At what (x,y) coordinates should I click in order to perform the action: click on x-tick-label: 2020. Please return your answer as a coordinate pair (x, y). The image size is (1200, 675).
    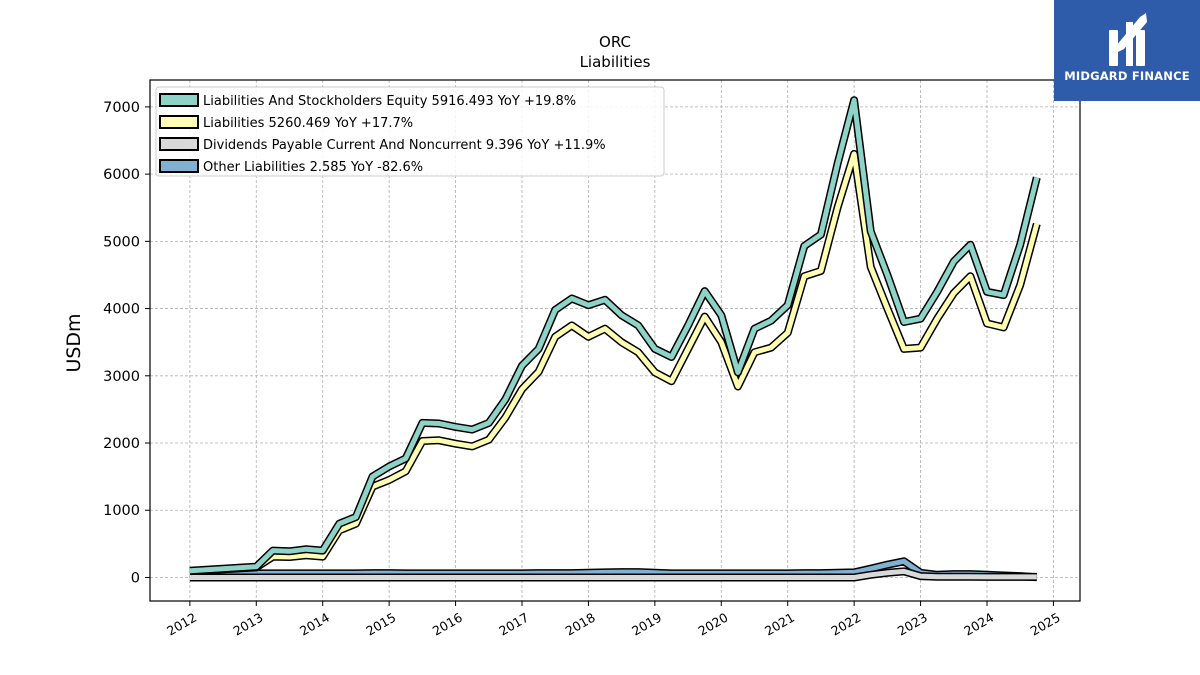
    Looking at the image, I should click on (713, 624).